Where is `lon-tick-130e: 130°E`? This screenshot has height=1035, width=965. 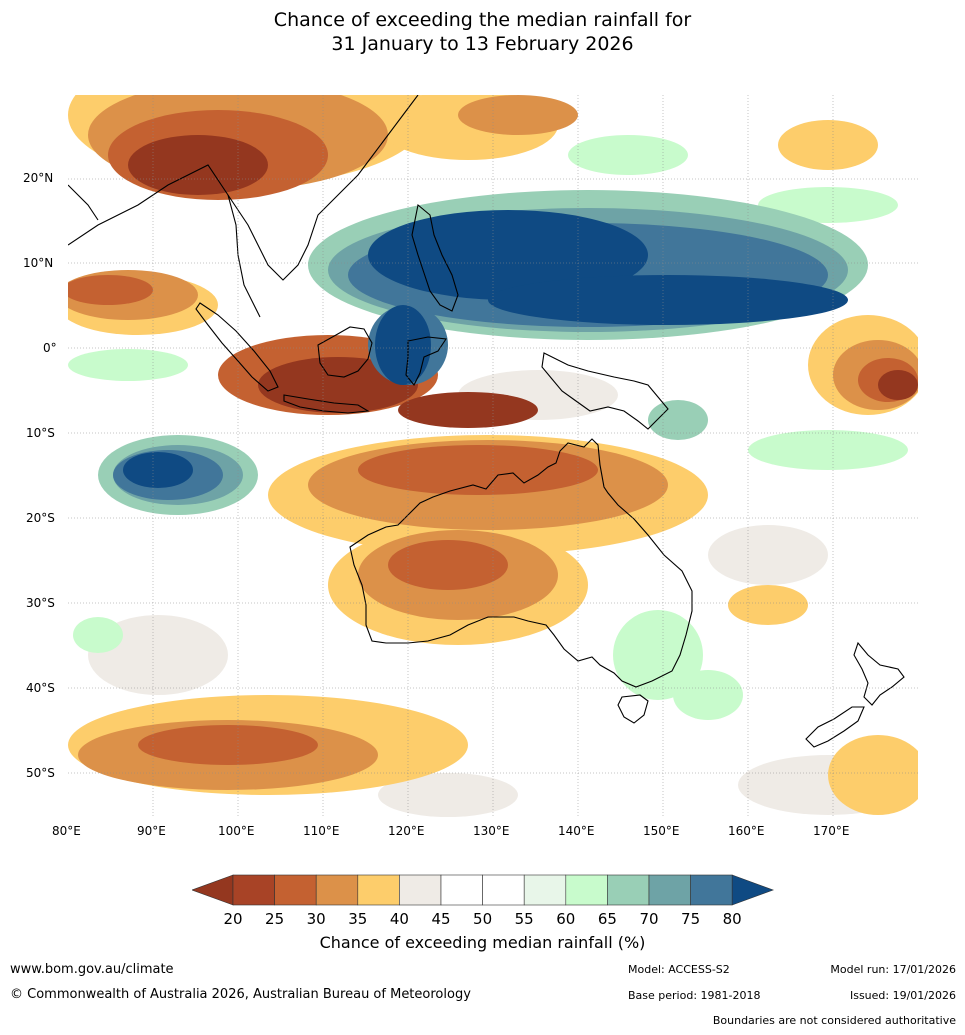 lon-tick-130e: 130°E is located at coordinates (491, 831).